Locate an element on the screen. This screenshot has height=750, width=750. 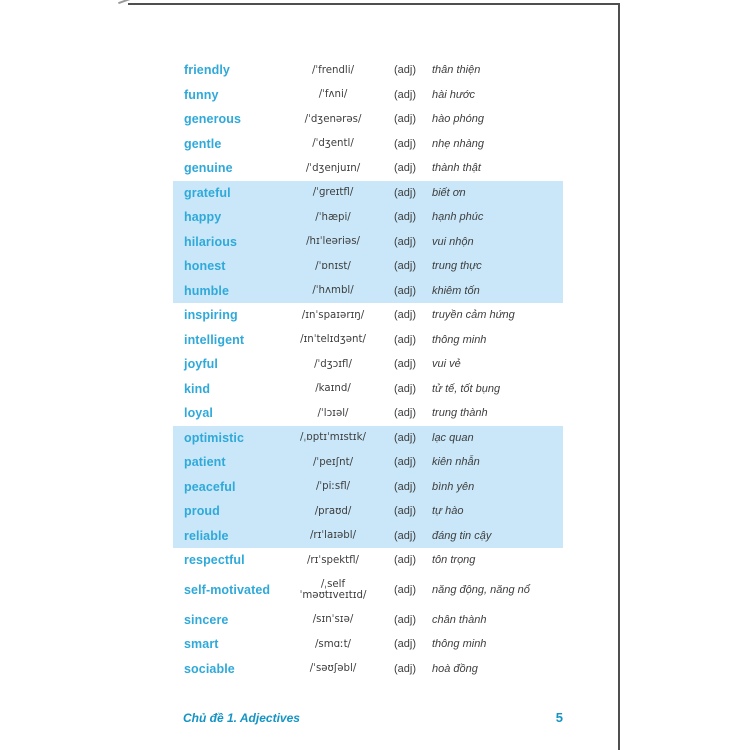
word-cell: genuine is located at coordinates (208, 168).